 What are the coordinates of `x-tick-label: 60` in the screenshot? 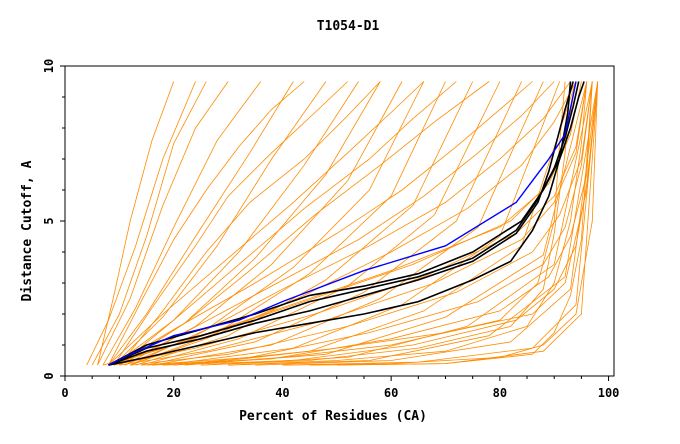 It's located at (391, 393).